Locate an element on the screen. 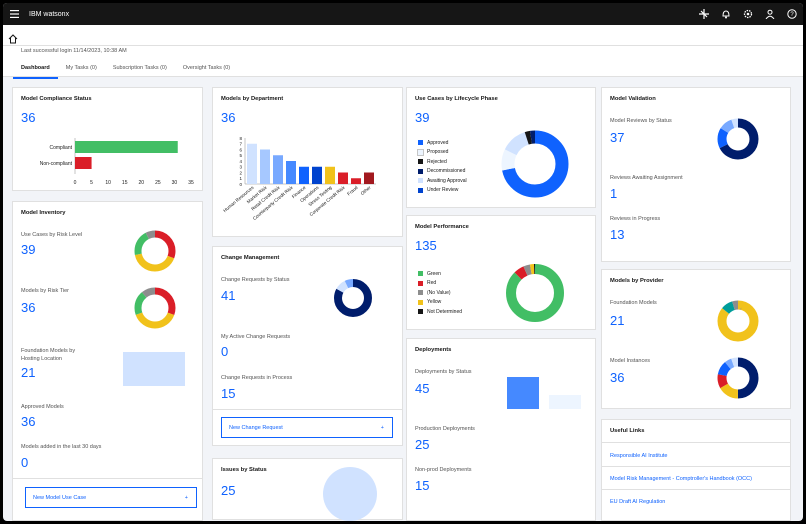 The width and height of the screenshot is (806, 524). link-responsible-ai: Responsible AI Institute is located at coordinates (639, 456).